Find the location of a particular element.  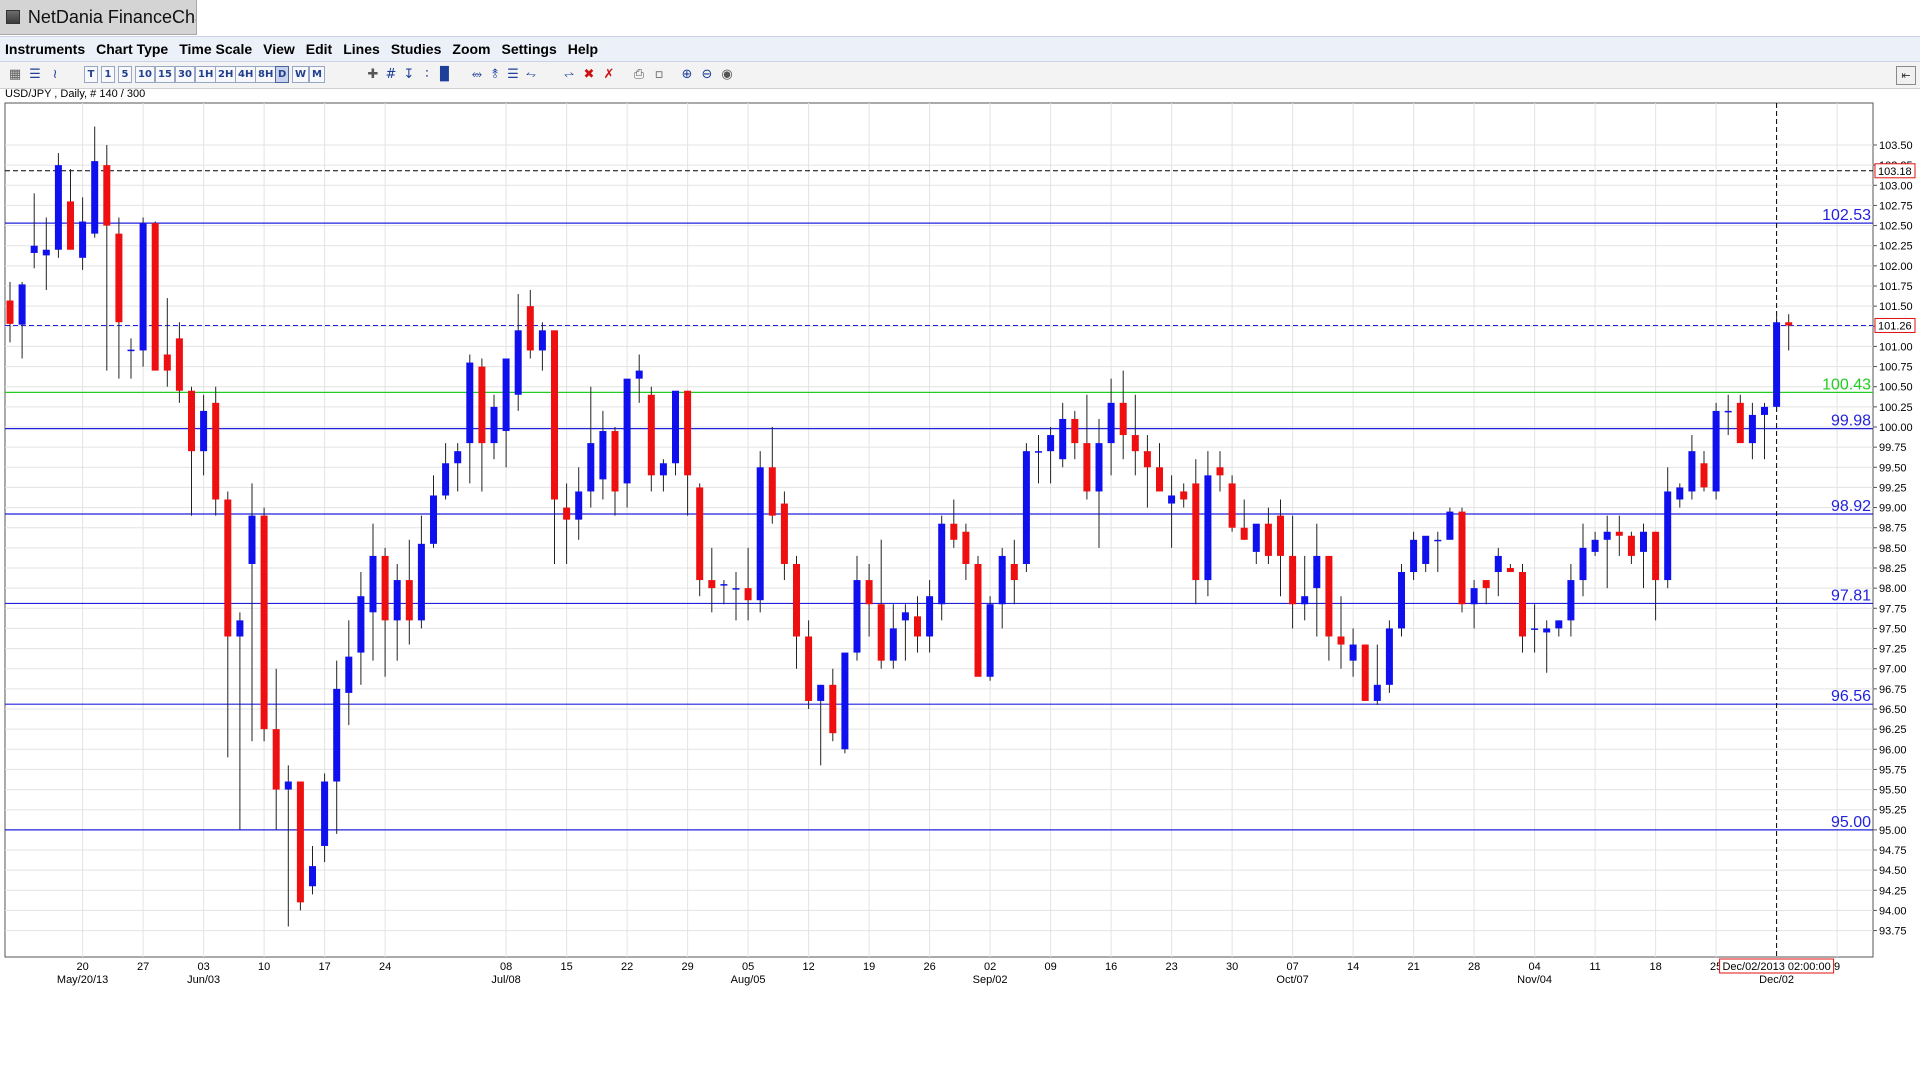

bars-icon: ∶ is located at coordinates (427, 74).